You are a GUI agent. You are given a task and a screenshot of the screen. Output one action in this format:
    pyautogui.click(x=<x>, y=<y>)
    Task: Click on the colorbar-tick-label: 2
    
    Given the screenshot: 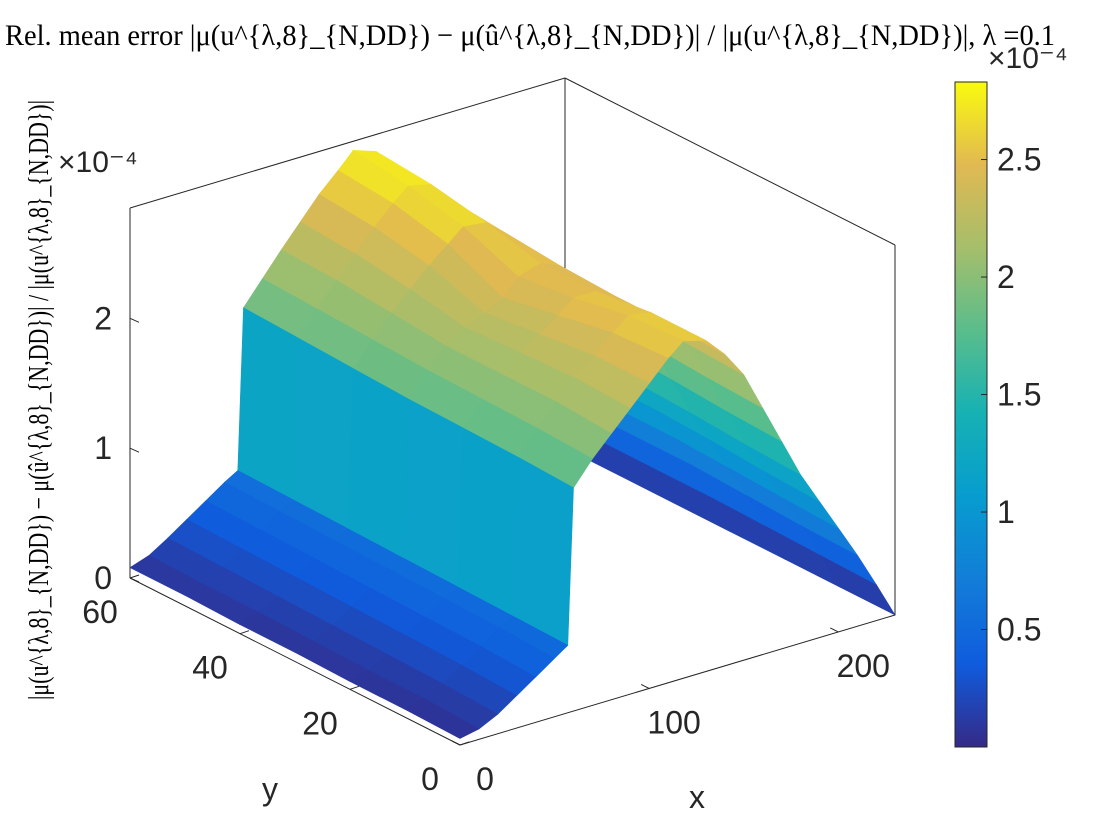 What is the action you would take?
    pyautogui.click(x=1006, y=277)
    